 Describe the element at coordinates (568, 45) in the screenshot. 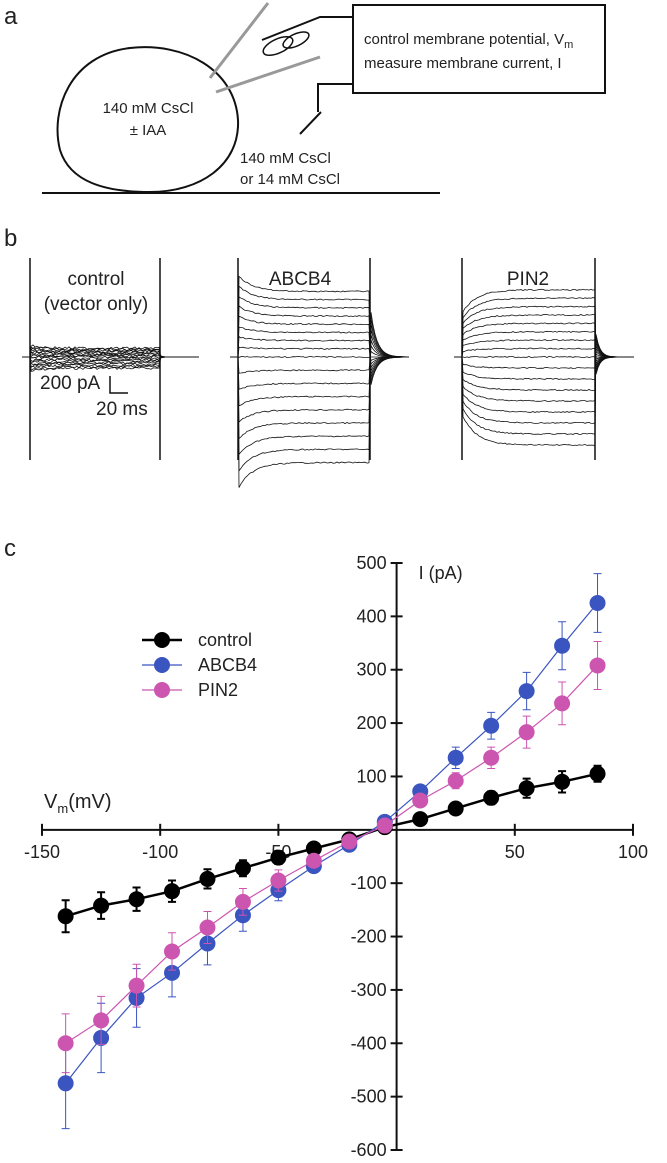

I see `box-text-subscript: m` at that location.